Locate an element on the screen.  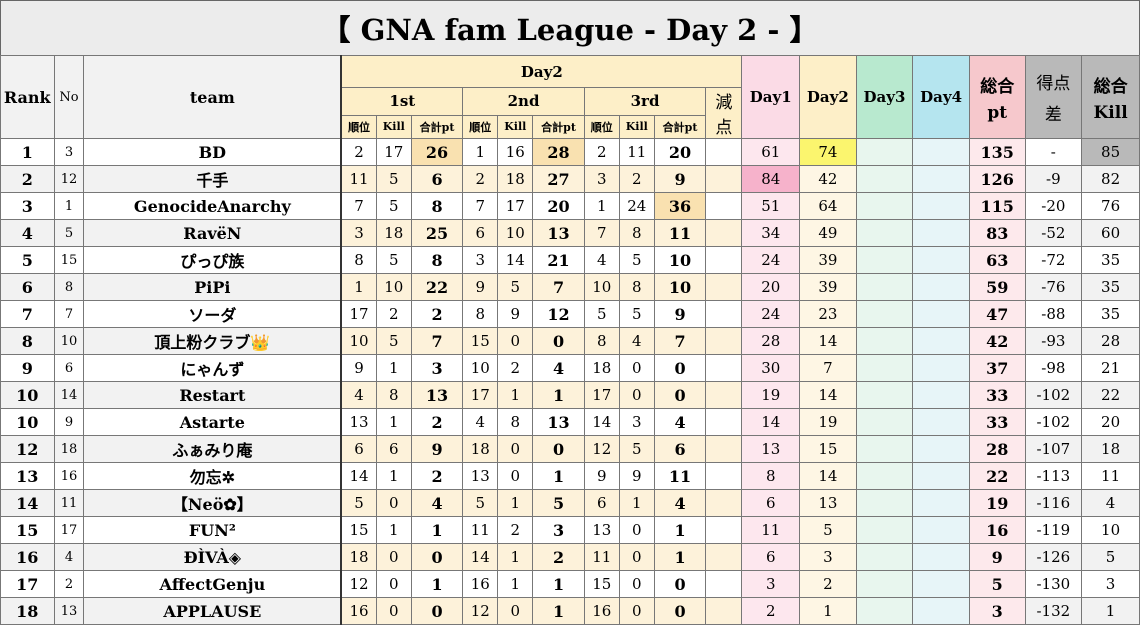
g3-subtotal-cell: 9 is located at coordinates (680, 179).